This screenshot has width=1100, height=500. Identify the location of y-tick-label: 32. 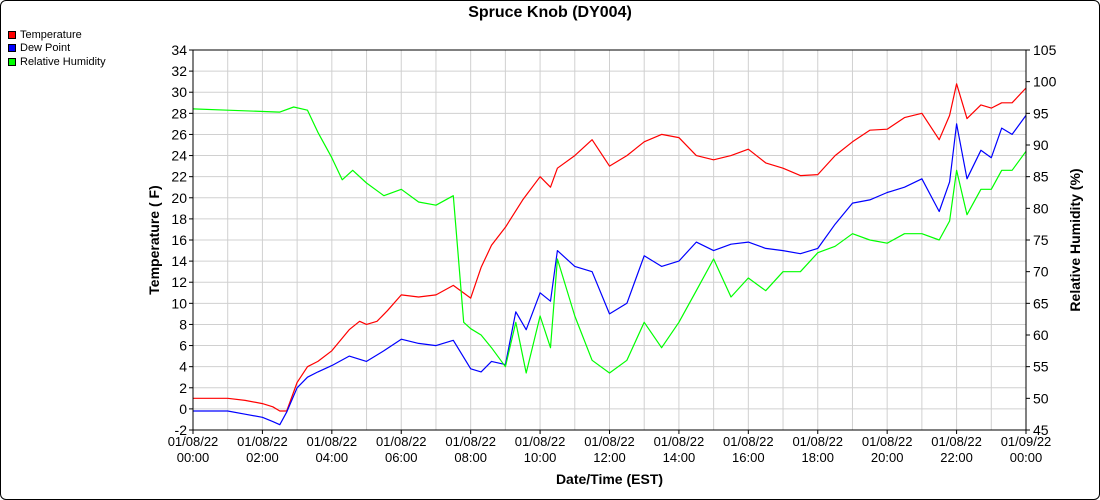
(179, 71).